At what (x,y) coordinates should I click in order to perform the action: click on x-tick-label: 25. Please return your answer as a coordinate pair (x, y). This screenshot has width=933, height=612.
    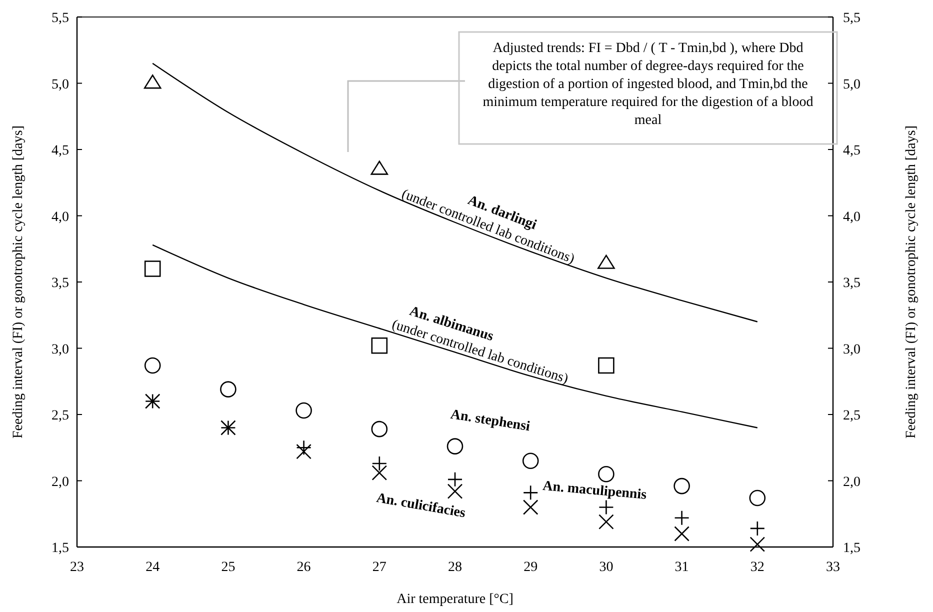
    Looking at the image, I should click on (228, 567).